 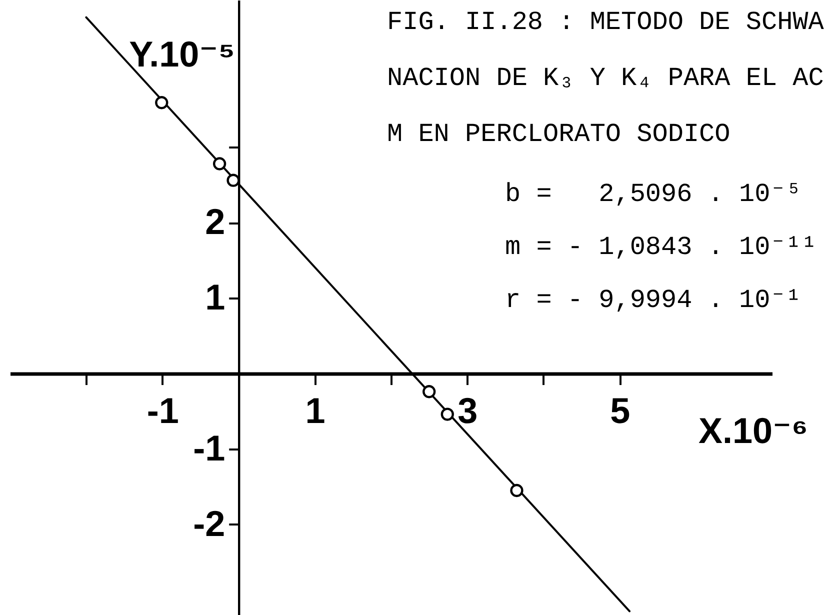 What do you see at coordinates (653, 300) in the screenshot?
I see `annotation: r = - 9,9994 . 10⁻¹` at bounding box center [653, 300].